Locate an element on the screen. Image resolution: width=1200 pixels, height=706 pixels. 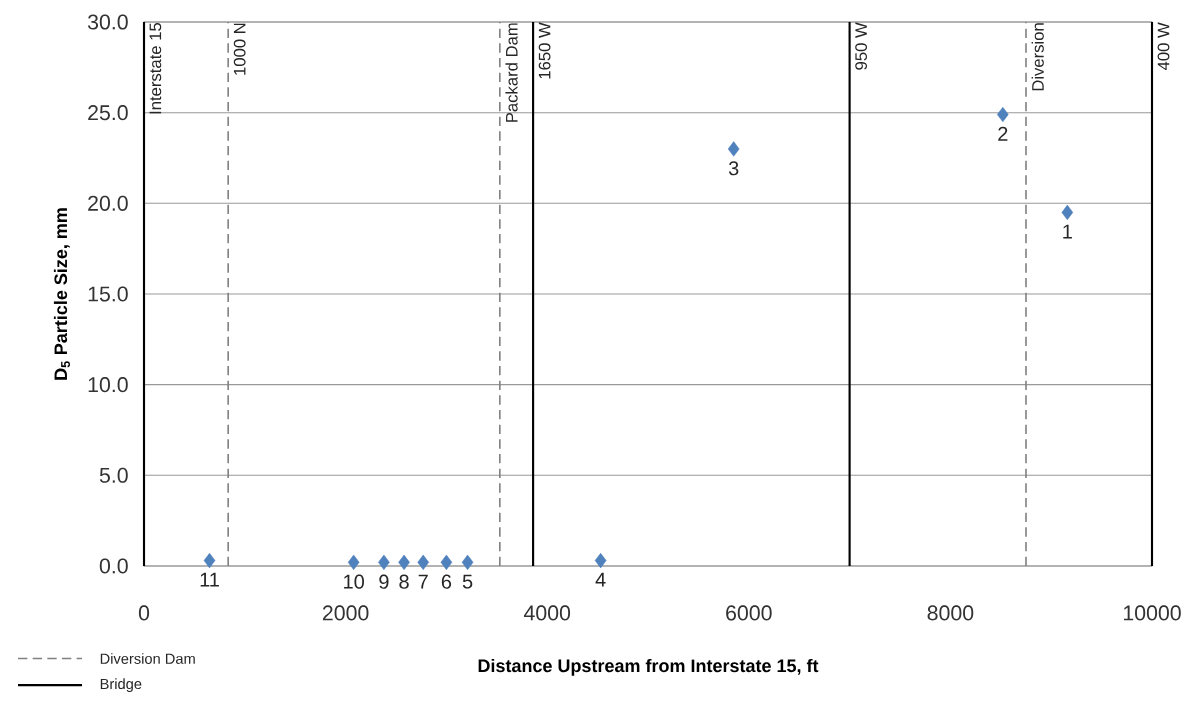
x-tick-label: 8000 is located at coordinates (950, 613).